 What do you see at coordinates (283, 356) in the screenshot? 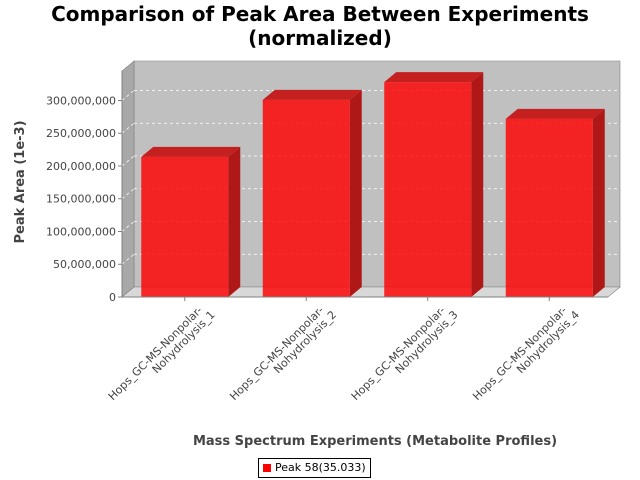
I see `x-tick-label: Hops_GC-MS-Nonpolar-Nohydrolysis_2` at bounding box center [283, 356].